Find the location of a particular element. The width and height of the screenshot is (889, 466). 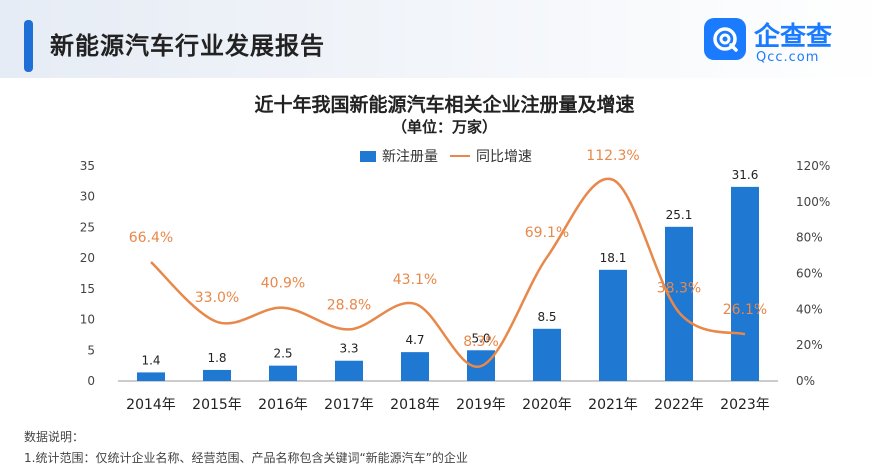

bar-value-label: 5.0 is located at coordinates (480, 338).